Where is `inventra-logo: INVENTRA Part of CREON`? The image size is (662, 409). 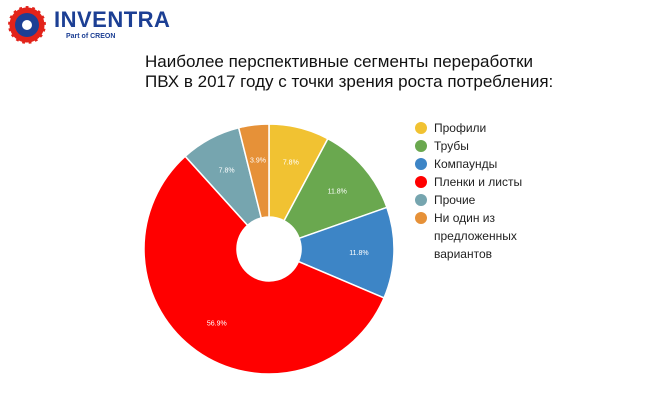 inventra-logo: INVENTRA Part of CREON is located at coordinates (101, 25).